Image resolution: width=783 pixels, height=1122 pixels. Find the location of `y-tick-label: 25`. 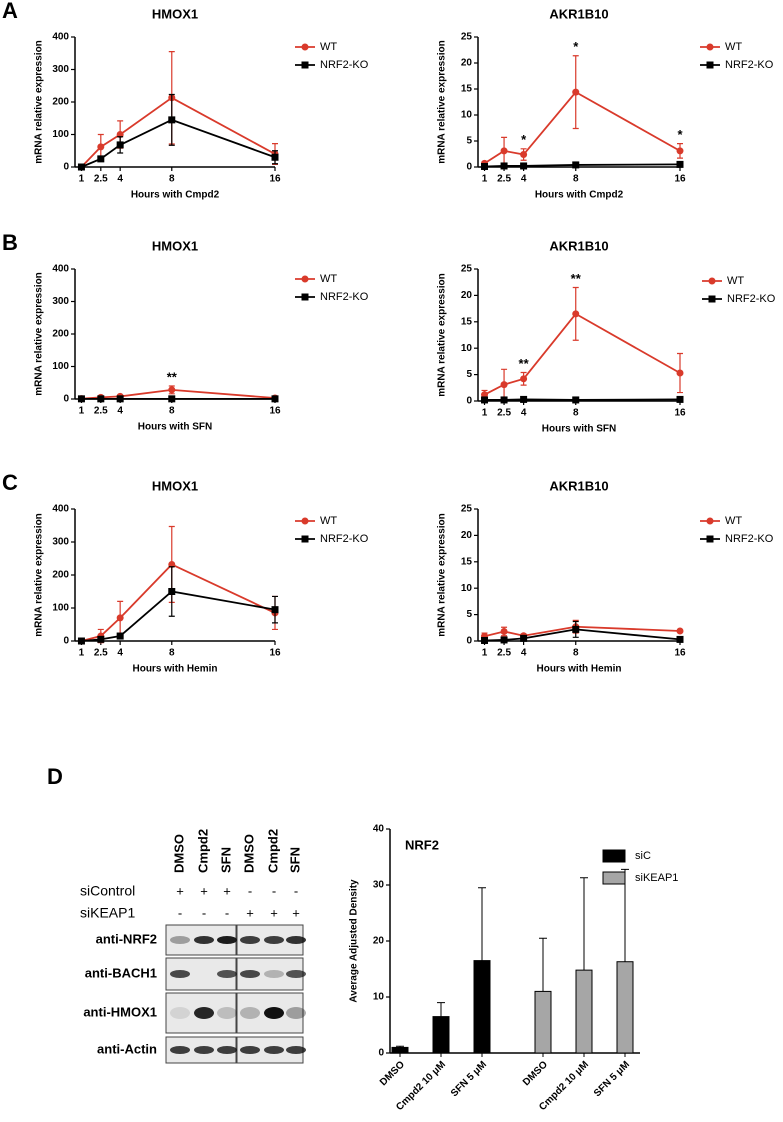

y-tick-label: 25 is located at coordinates (467, 509).